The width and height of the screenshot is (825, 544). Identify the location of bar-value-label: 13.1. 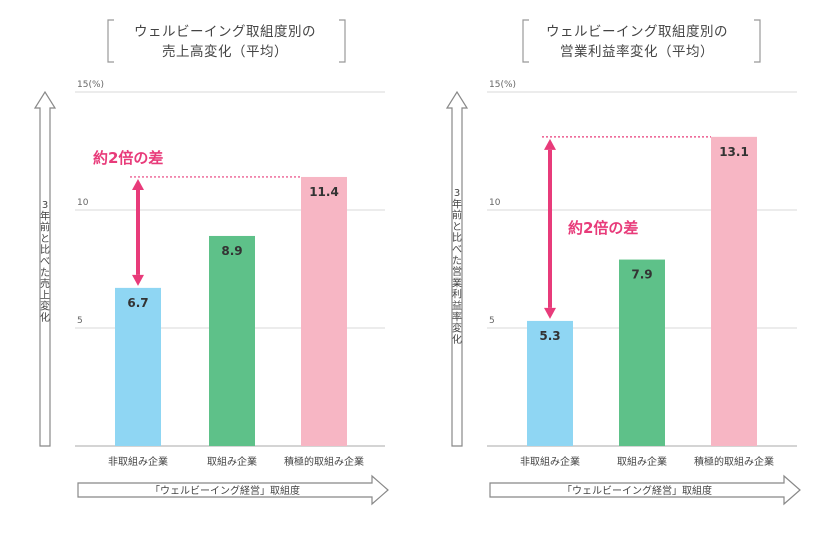
(734, 152).